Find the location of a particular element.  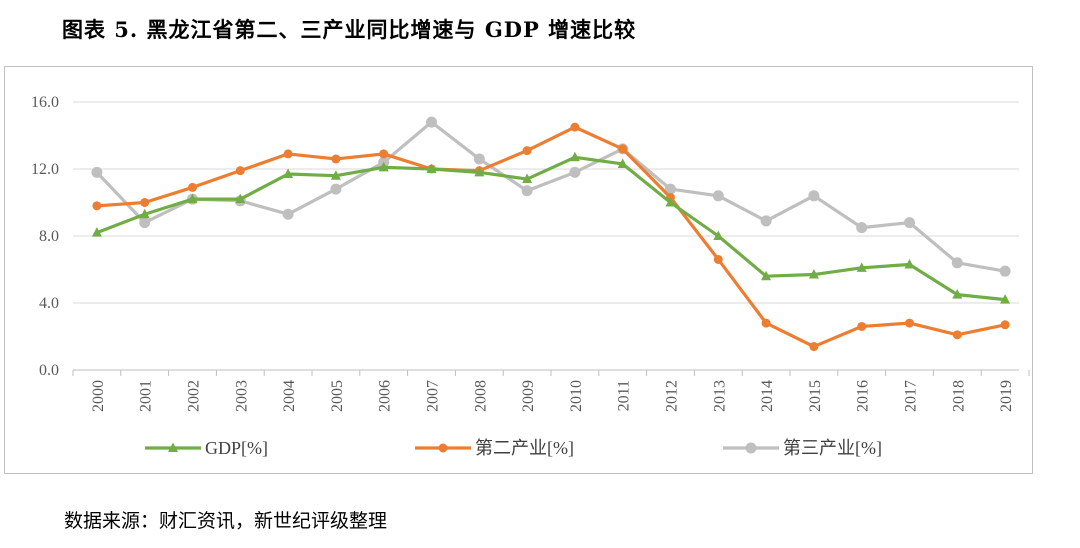

x-tick-label: 2005 is located at coordinates (337, 396).